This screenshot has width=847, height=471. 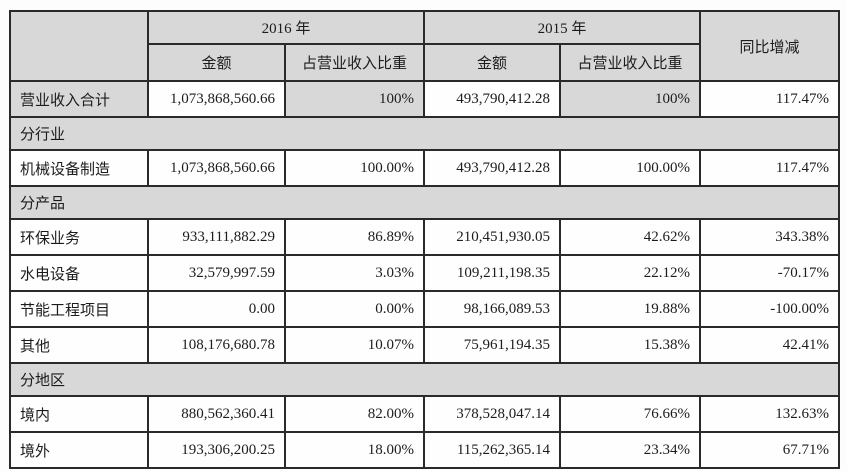 What do you see at coordinates (492, 62) in the screenshot?
I see `header-amount-2015: 金额` at bounding box center [492, 62].